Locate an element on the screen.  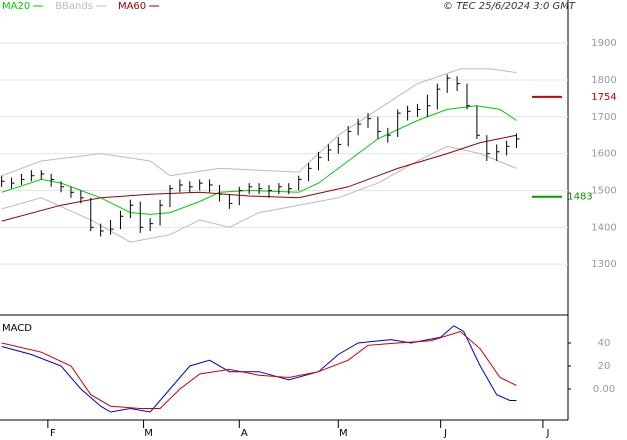
y-tick-label: 1800 is located at coordinates (603, 80).